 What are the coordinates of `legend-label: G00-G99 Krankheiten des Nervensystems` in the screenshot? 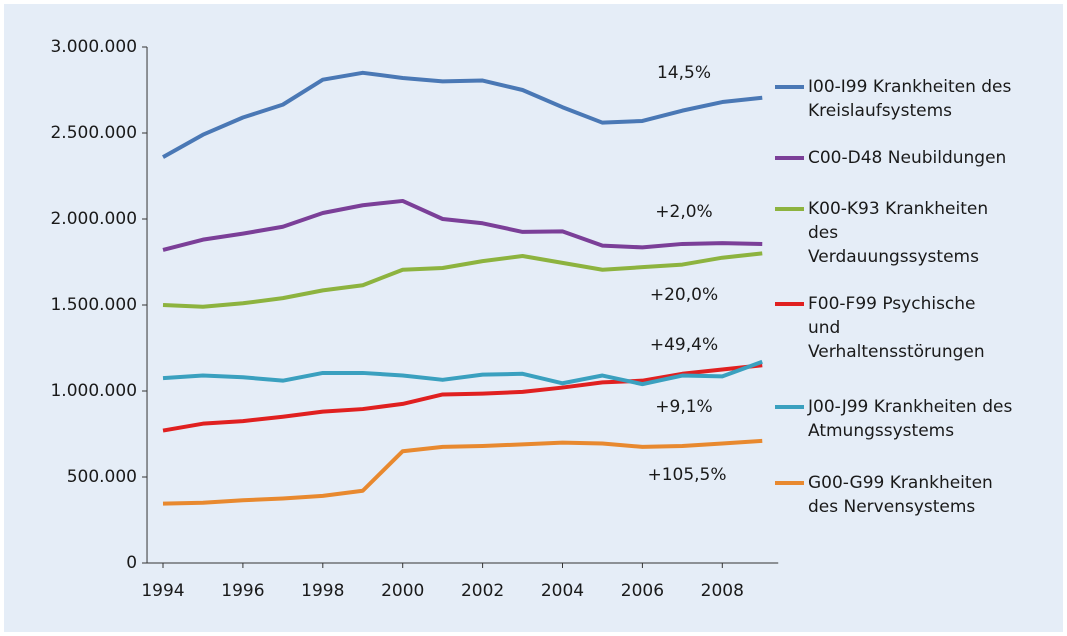 It's located at (900, 495).